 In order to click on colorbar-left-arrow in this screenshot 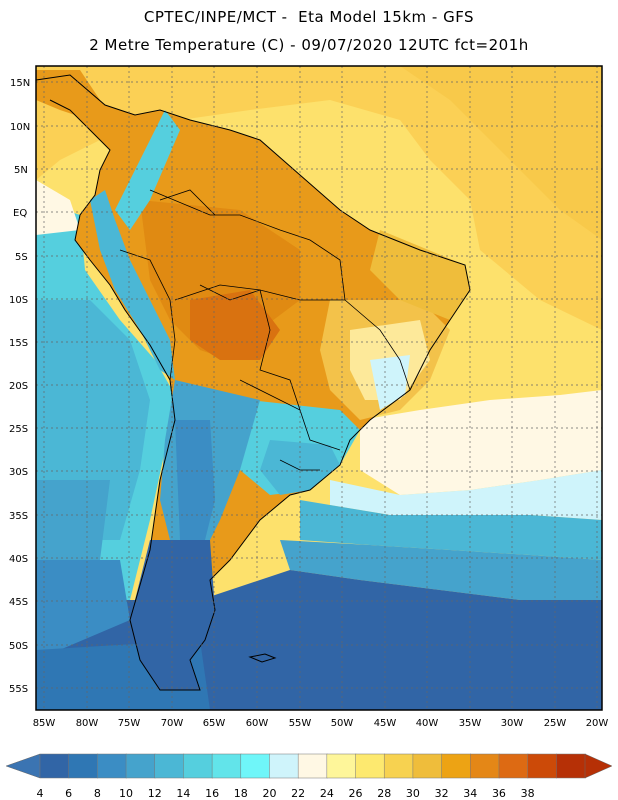, I will do `click(23, 766)`.